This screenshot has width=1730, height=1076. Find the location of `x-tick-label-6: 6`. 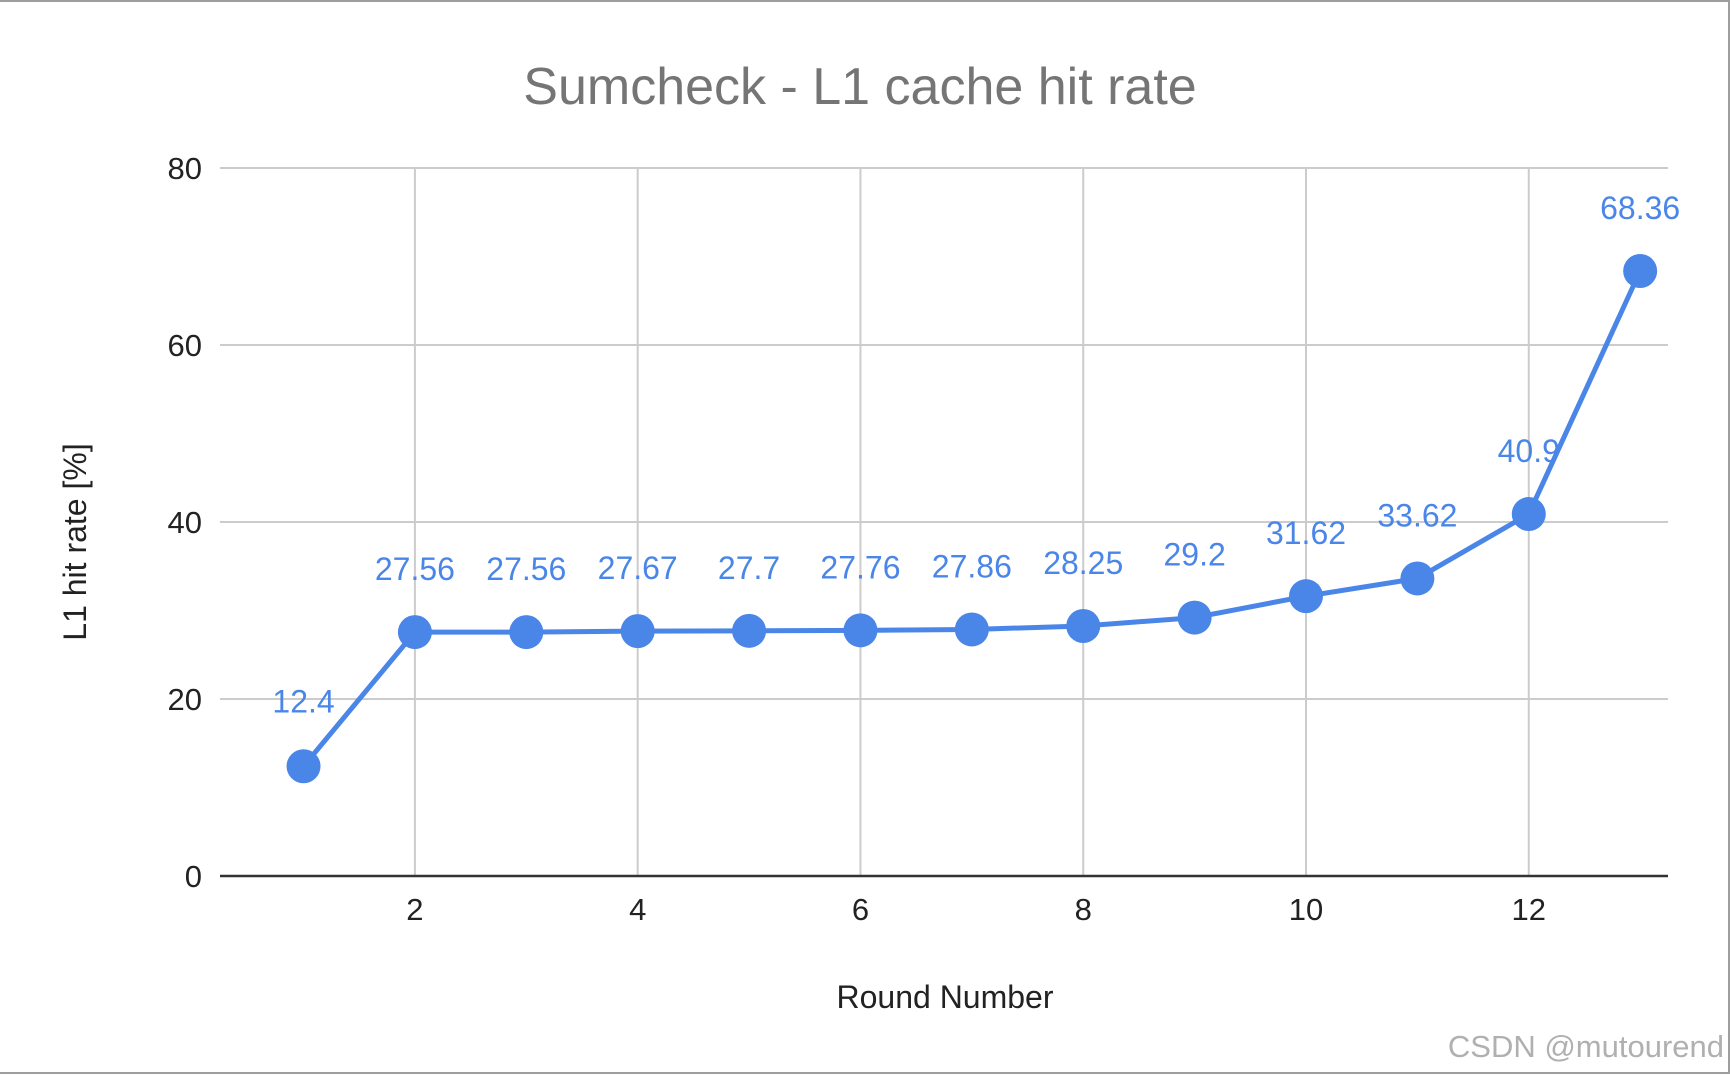

x-tick-label-6: 6 is located at coordinates (860, 909).